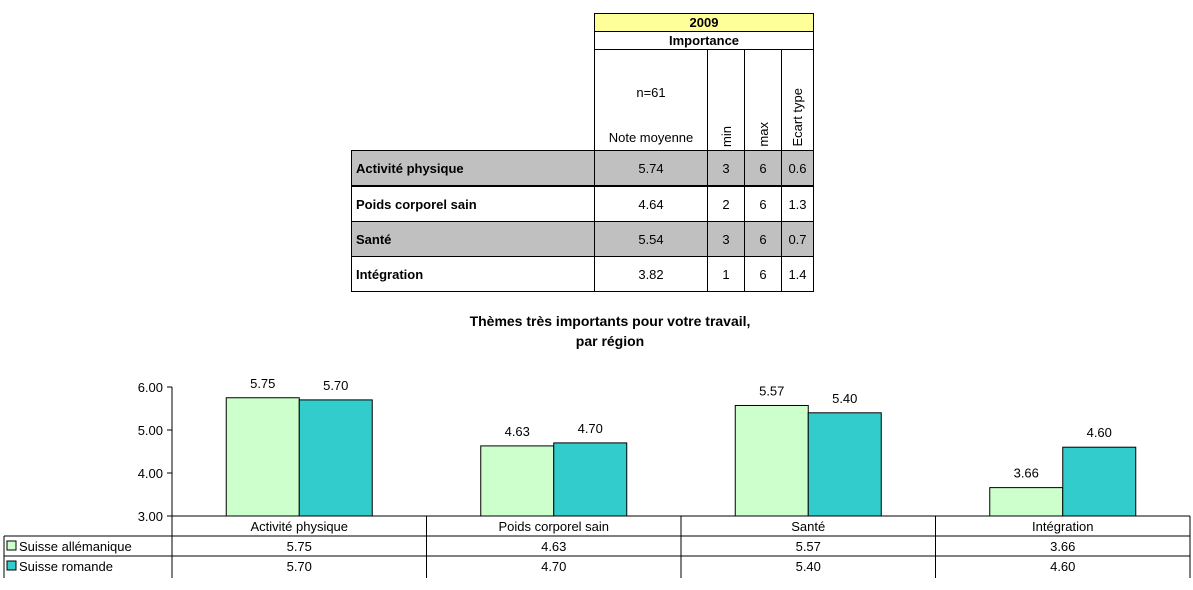  What do you see at coordinates (299, 546) in the screenshot?
I see `table-value: 5.75` at bounding box center [299, 546].